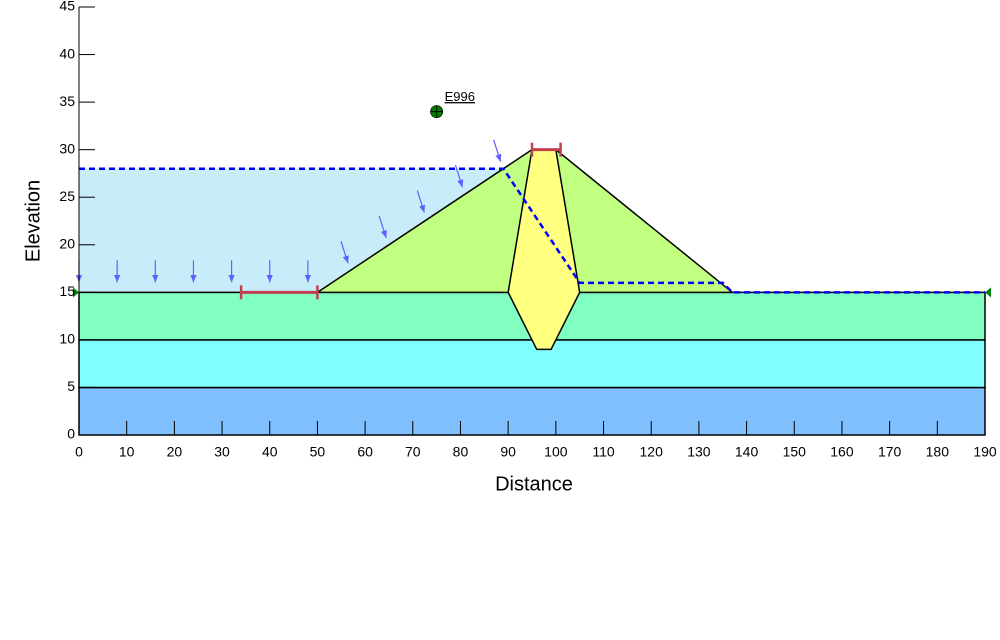  What do you see at coordinates (33, 221) in the screenshot?
I see `y-axis-title: Elevation` at bounding box center [33, 221].